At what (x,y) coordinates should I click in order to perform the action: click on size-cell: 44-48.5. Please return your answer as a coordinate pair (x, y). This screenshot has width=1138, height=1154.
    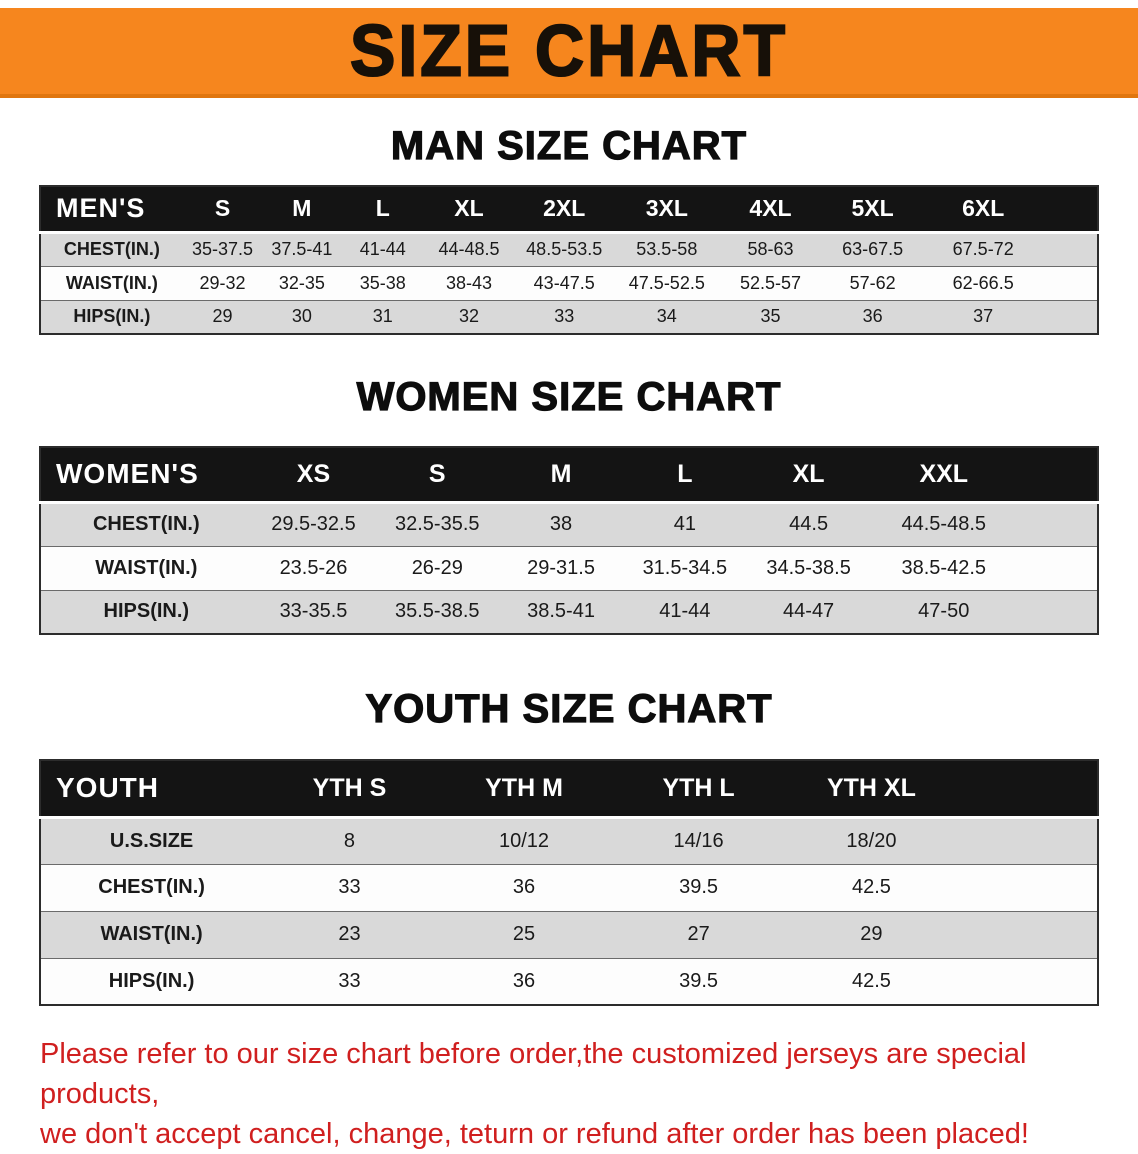
    Looking at the image, I should click on (469, 249).